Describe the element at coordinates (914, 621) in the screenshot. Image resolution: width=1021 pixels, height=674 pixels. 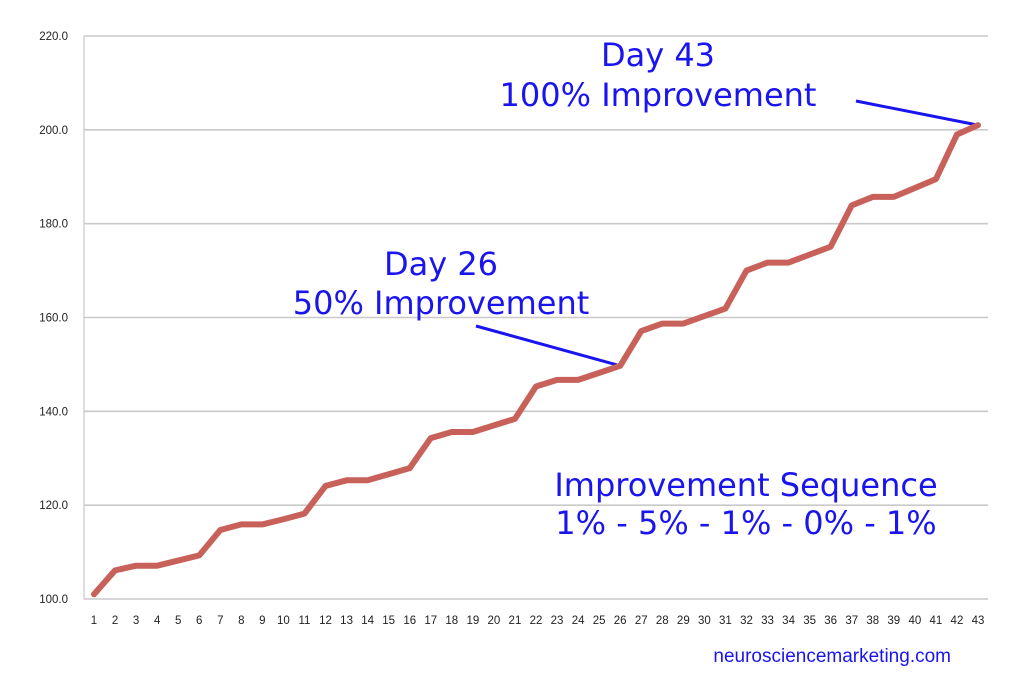
I see `x-tick-label: 40` at that location.